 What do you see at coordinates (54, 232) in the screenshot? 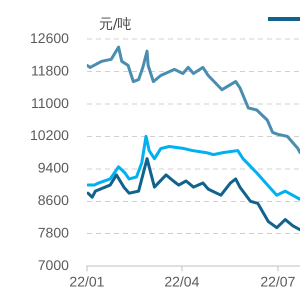
I see `y-tick-label: 7800` at bounding box center [54, 232].